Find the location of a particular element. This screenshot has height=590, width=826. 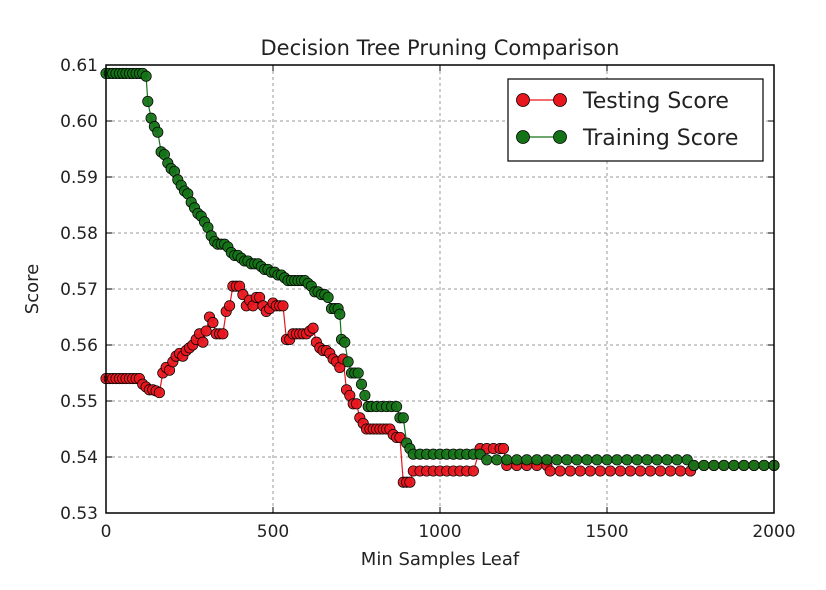

y-tick-label: 0.57 is located at coordinates (79, 290).